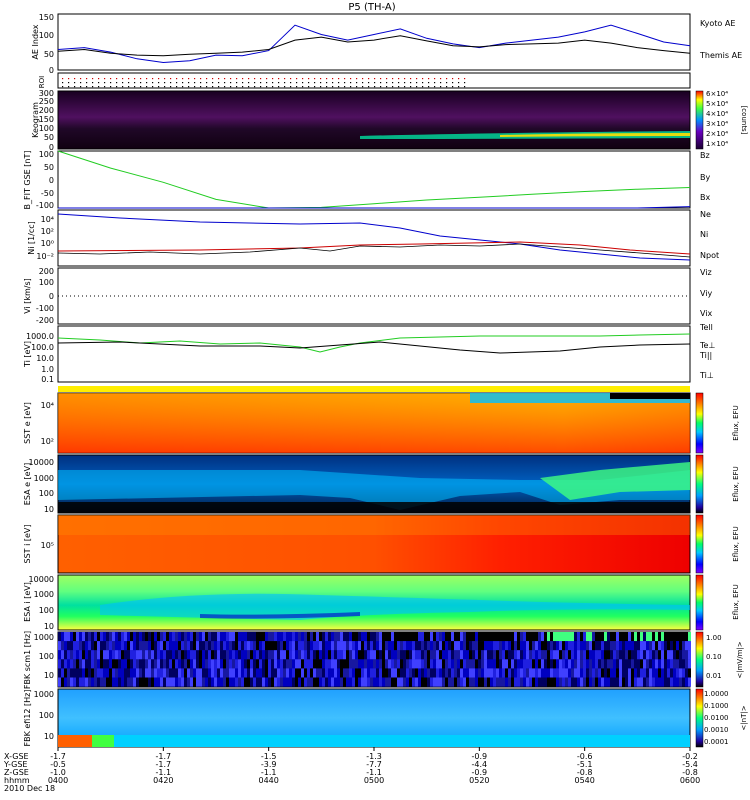  Describe the element at coordinates (164, 764) in the screenshot. I see `ephem-value: -1.7` at that location.